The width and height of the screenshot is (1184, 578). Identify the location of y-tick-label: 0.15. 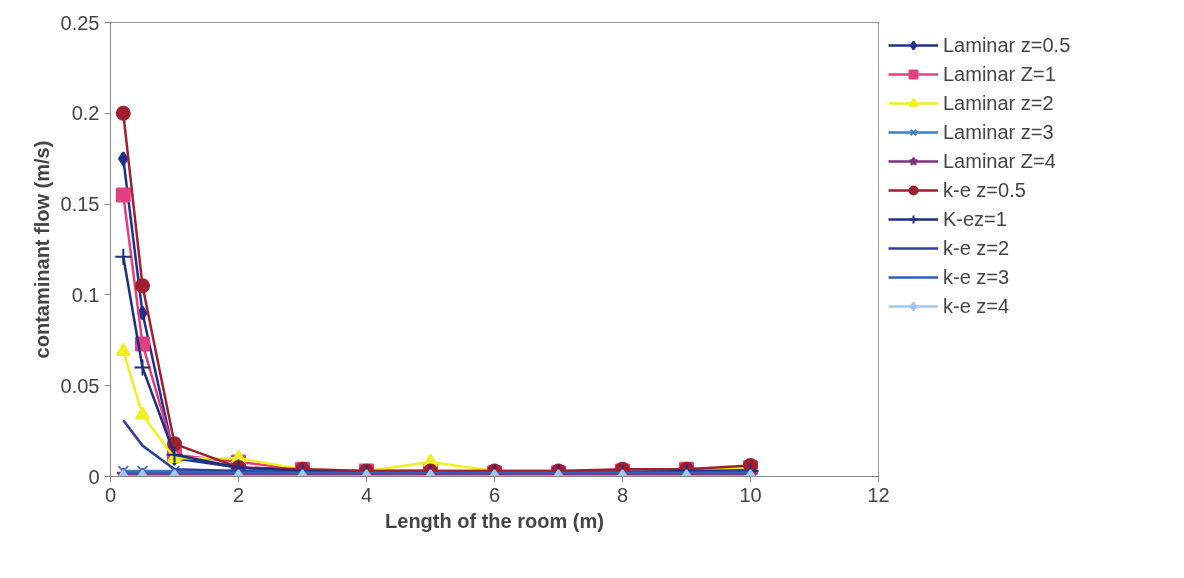
(80, 204).